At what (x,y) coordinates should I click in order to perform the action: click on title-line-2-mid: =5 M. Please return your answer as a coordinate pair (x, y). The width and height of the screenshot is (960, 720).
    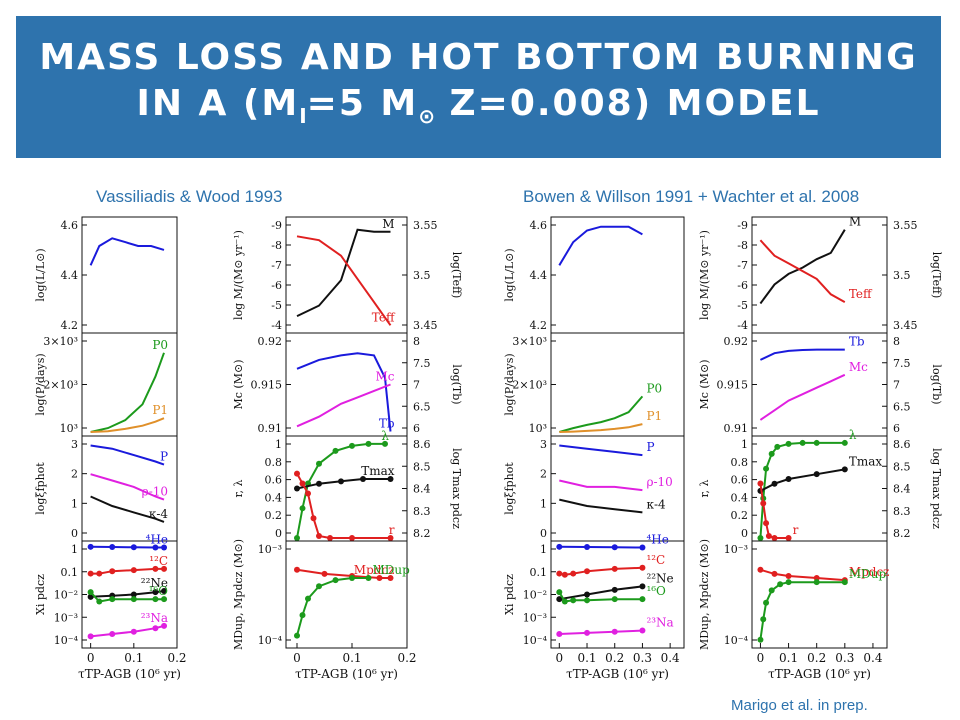
    Looking at the image, I should click on (362, 103).